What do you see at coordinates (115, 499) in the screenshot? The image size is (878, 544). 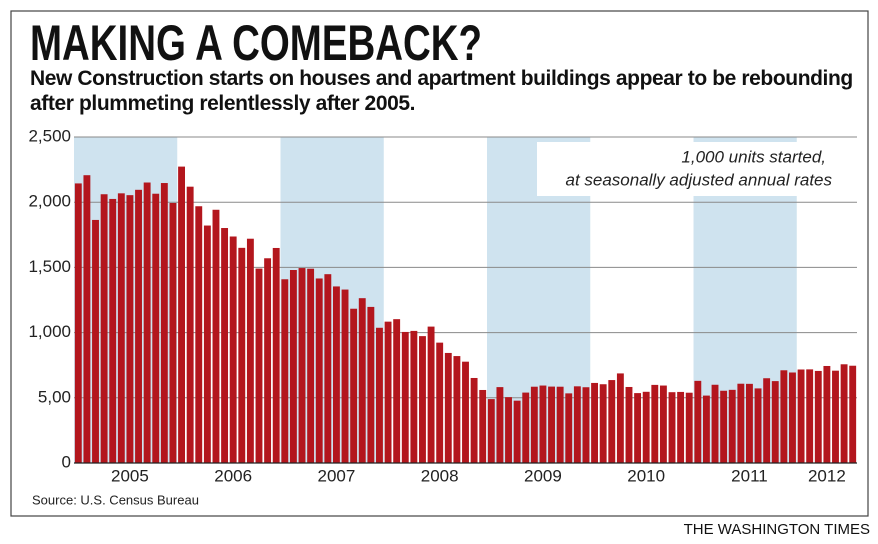 I see `source: Source: U.S. Census Bureau` at bounding box center [115, 499].